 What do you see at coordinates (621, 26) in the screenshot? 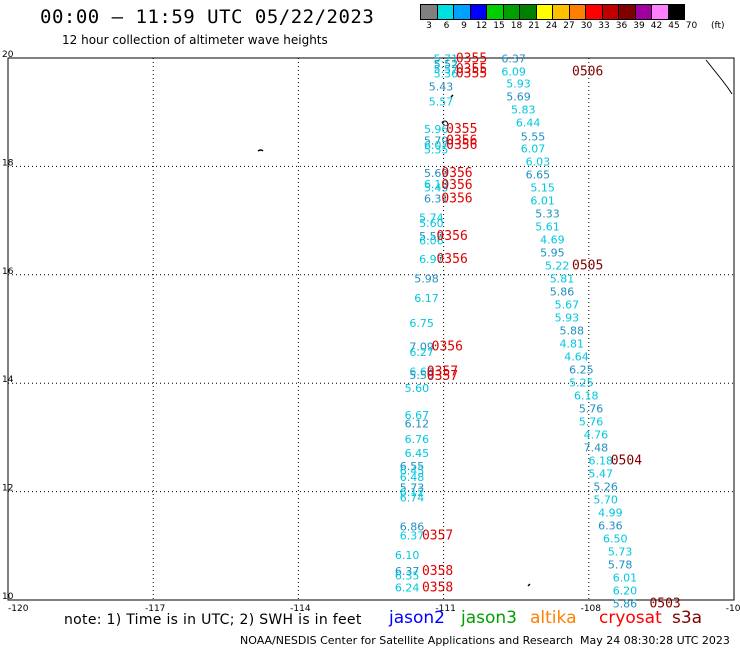
I see `colorbar-label: 36` at bounding box center [621, 26].